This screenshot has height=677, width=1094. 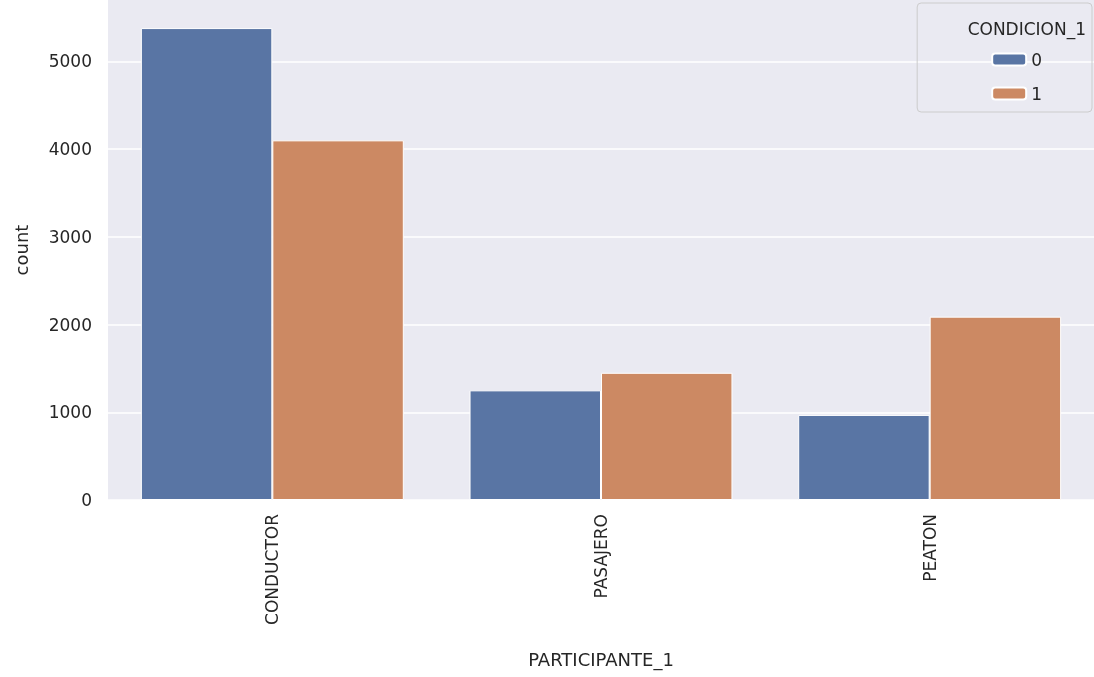 I want to click on legend-label: 0, so click(x=1037, y=59).